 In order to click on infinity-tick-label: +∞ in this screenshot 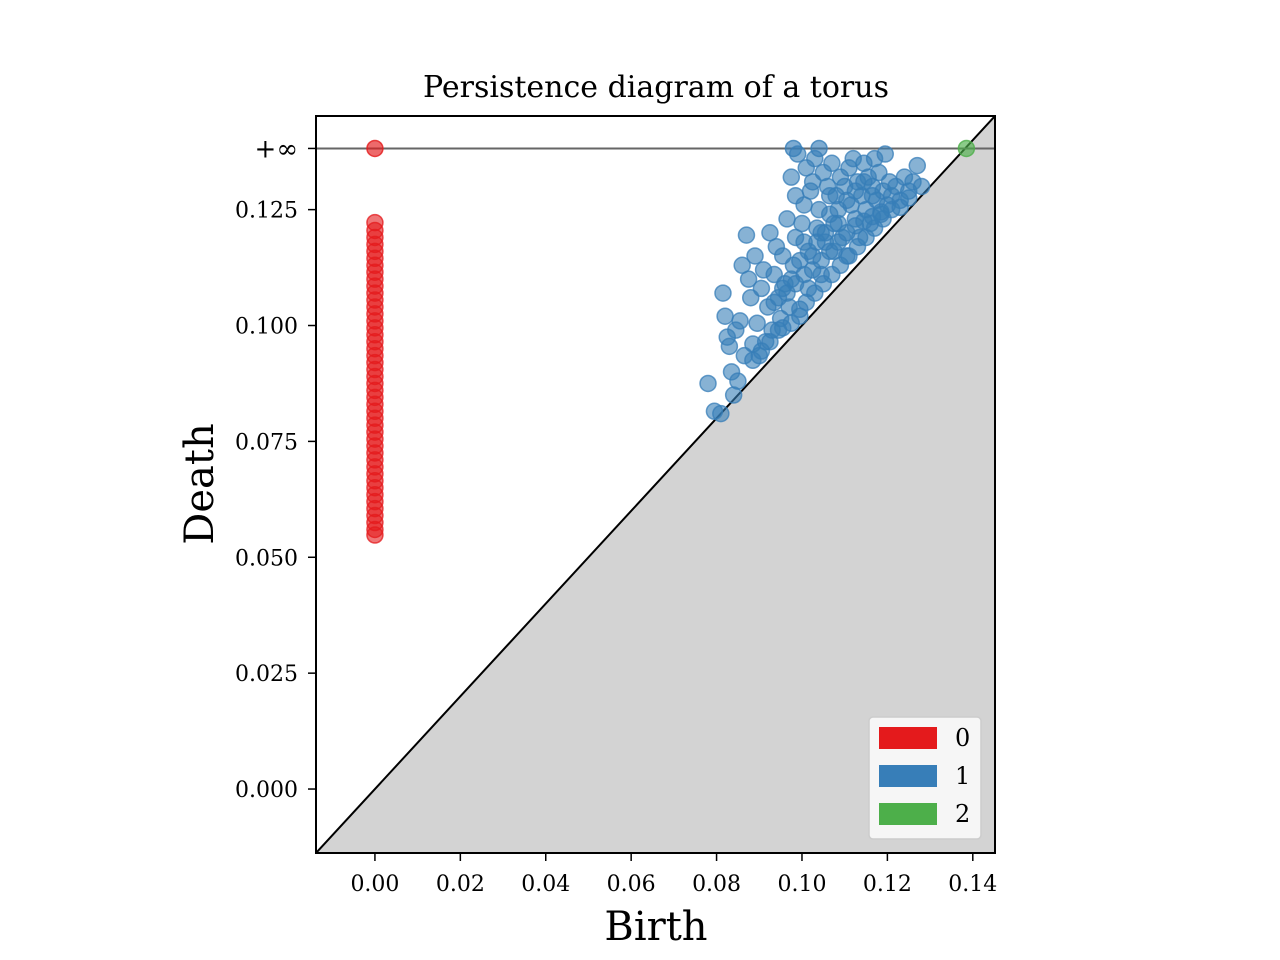, I will do `click(276, 149)`.